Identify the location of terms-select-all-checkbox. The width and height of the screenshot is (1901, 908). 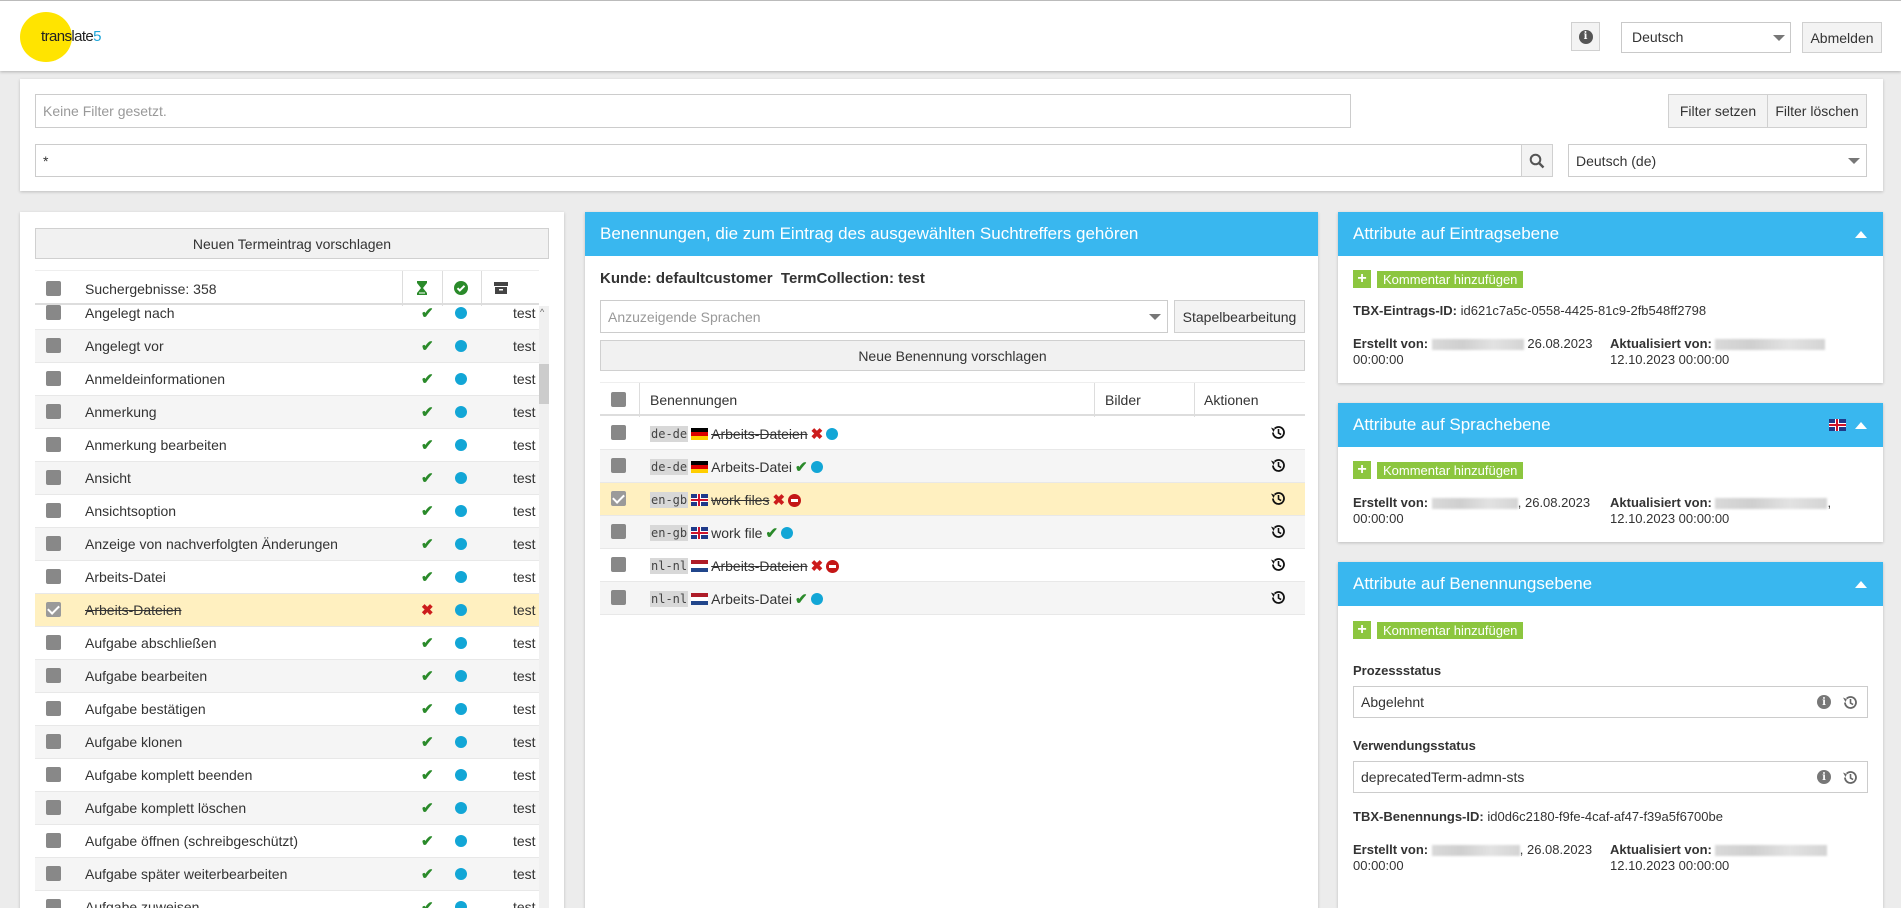
(618, 399).